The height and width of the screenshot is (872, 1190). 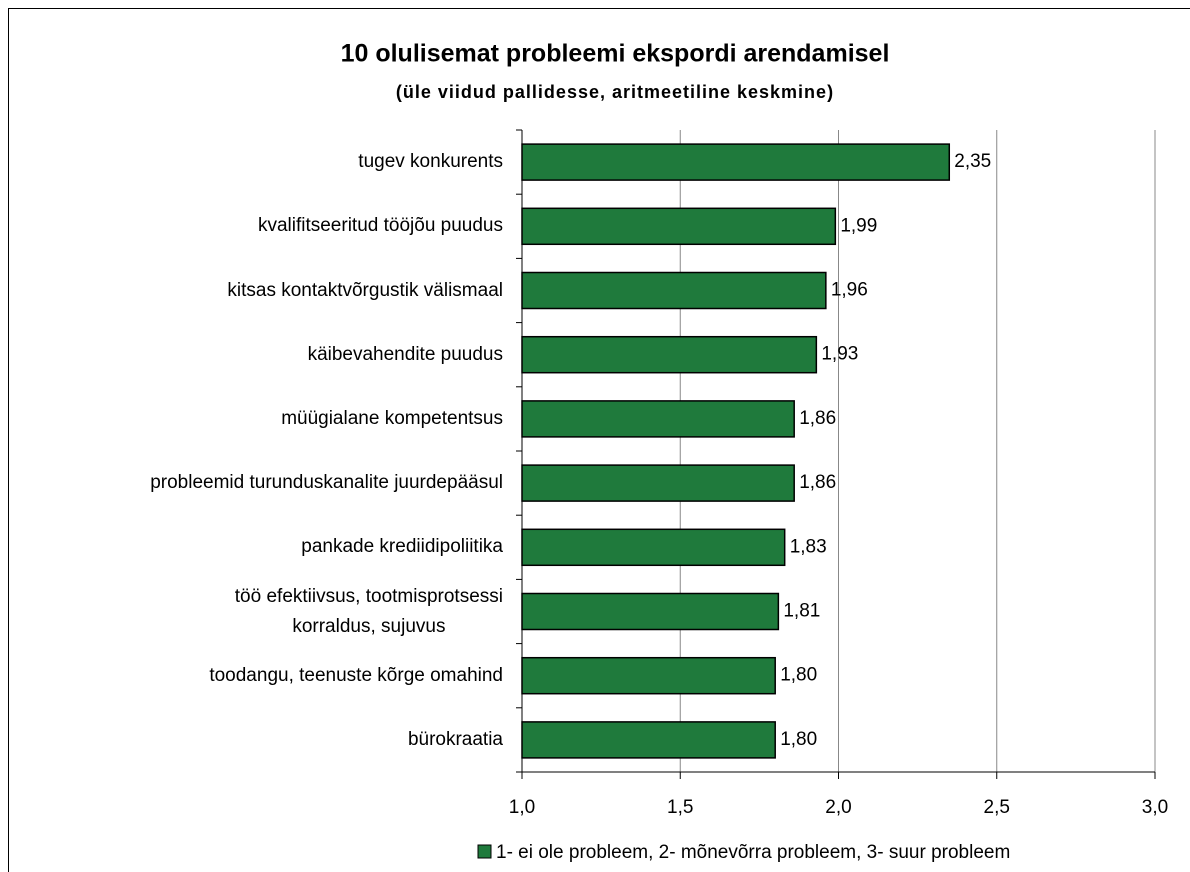 I want to click on y-tick-label: bürokraatia, so click(x=455, y=739).